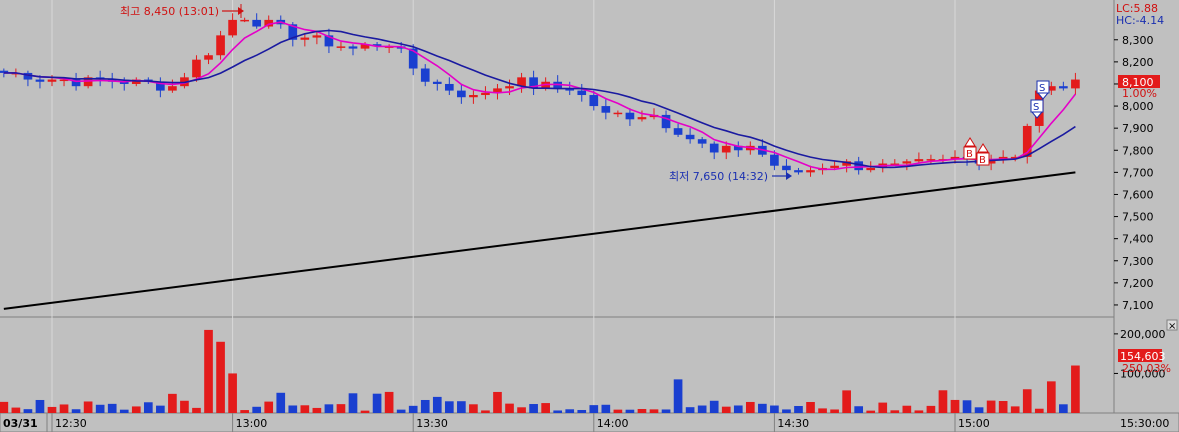 This screenshot has width=1179, height=432. I want to click on price-tick-label: 7,100, so click(1138, 305).